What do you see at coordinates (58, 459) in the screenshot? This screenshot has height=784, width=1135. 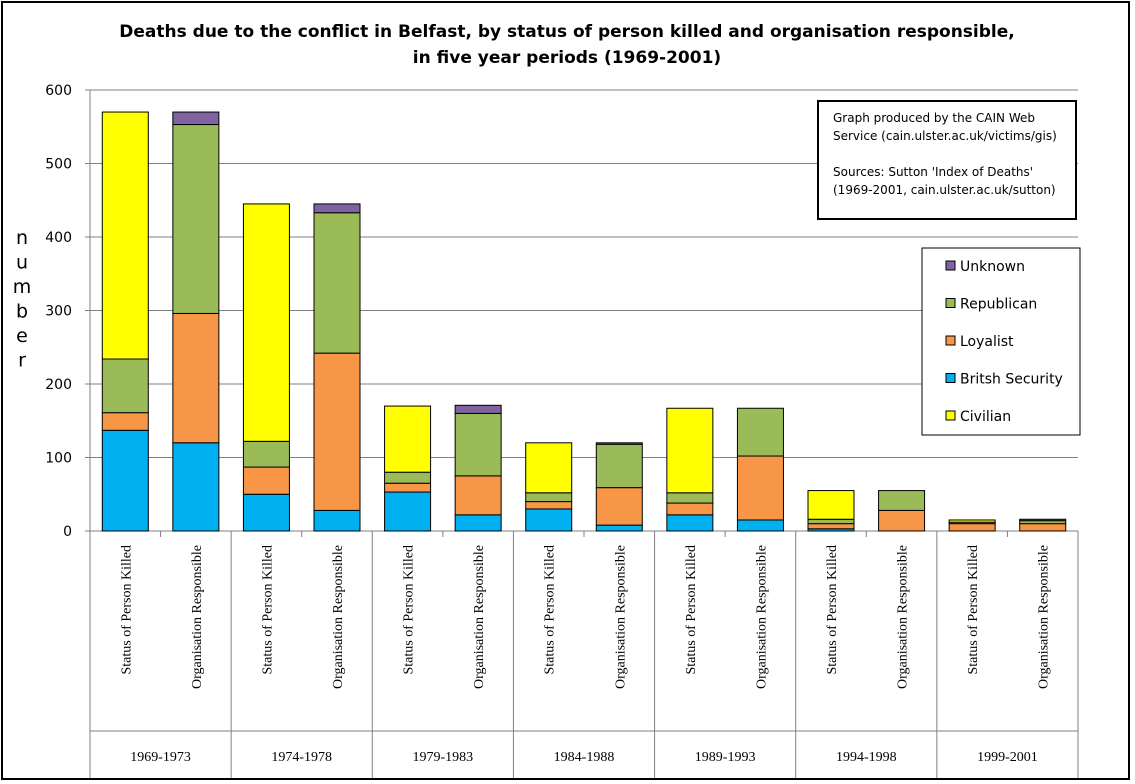 I see `y-tick-label: 100` at bounding box center [58, 459].